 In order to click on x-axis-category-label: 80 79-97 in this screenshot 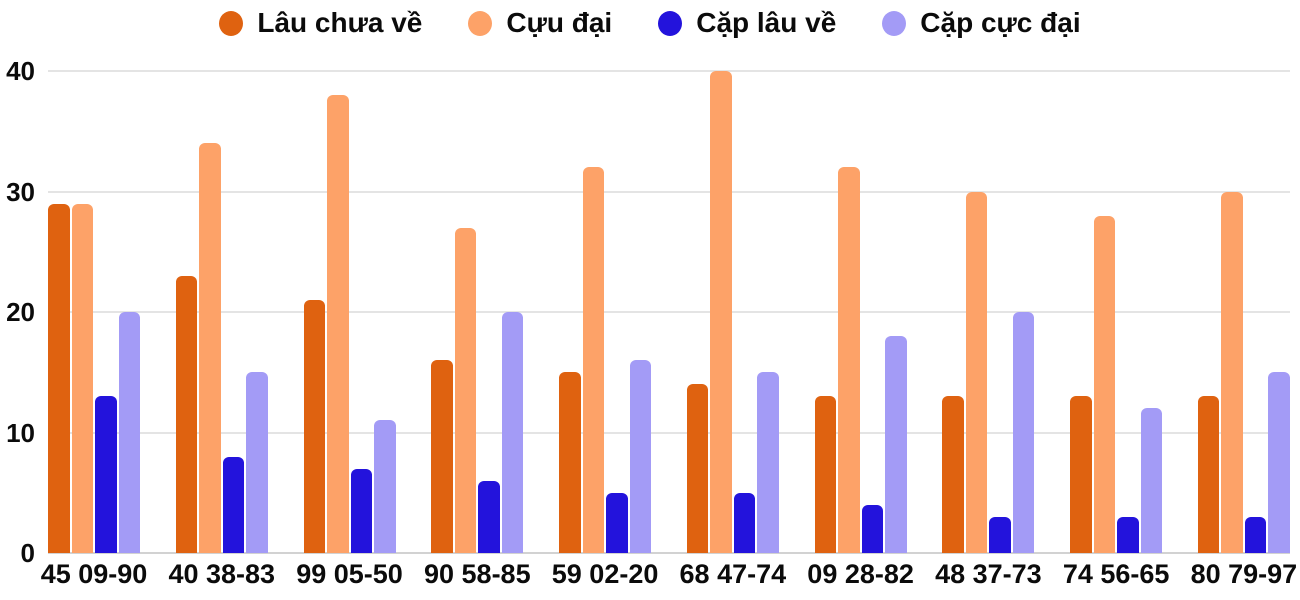, I will do `click(1244, 574)`.